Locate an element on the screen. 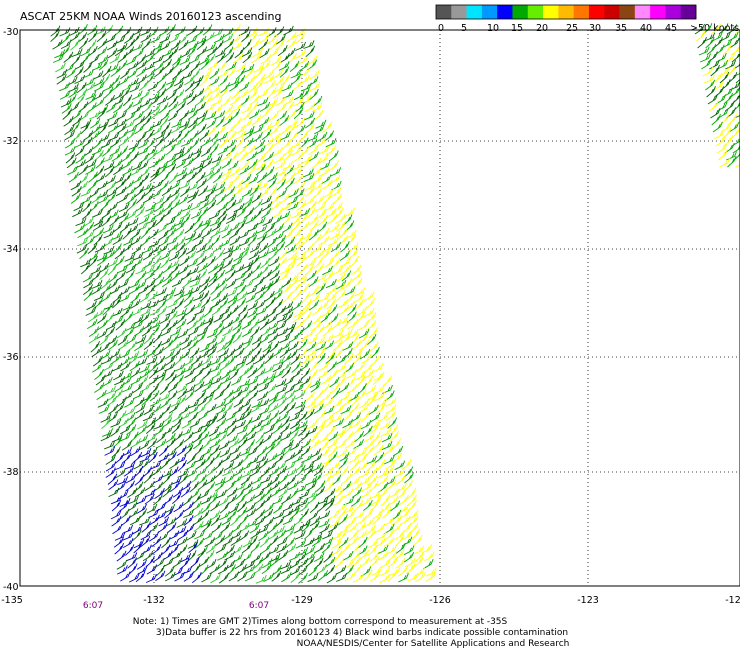 The image size is (740, 650). colorbar-label: 40 is located at coordinates (646, 28).